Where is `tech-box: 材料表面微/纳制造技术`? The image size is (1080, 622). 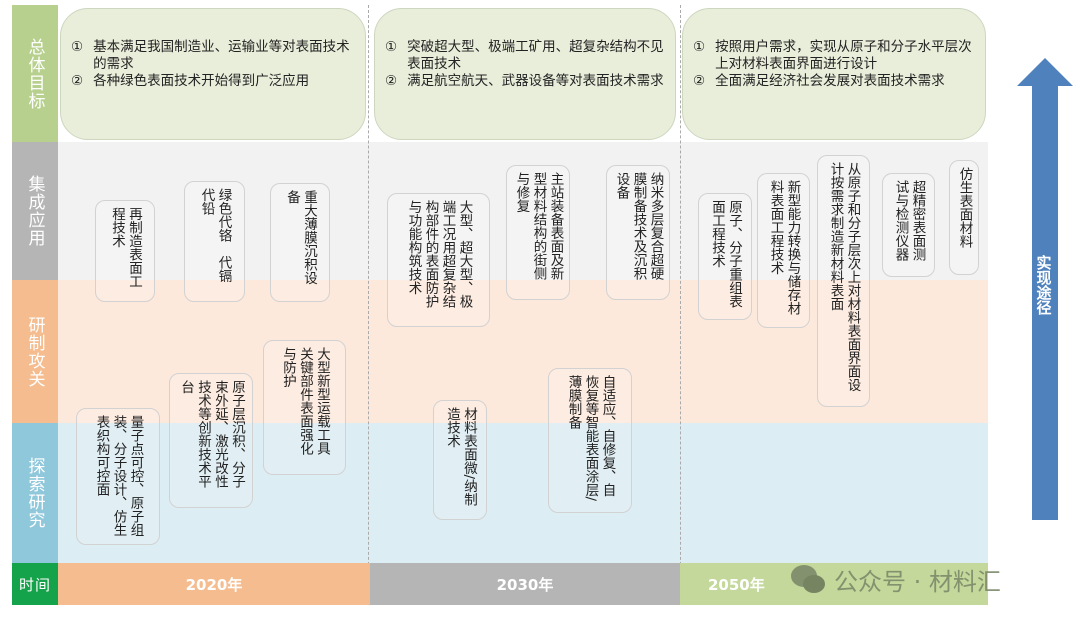 tech-box: 材料表面微/纳制造技术 is located at coordinates (460, 460).